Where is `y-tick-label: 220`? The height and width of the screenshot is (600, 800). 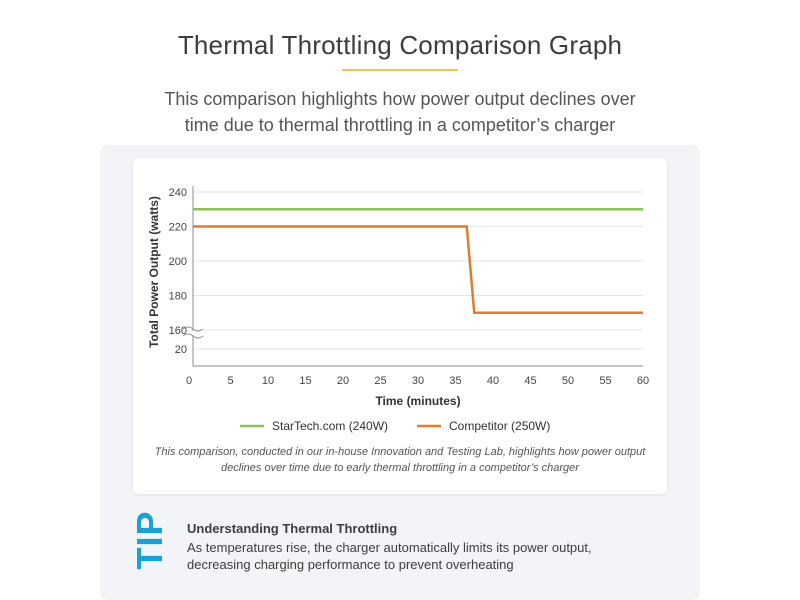
y-tick-label: 220 is located at coordinates (178, 228).